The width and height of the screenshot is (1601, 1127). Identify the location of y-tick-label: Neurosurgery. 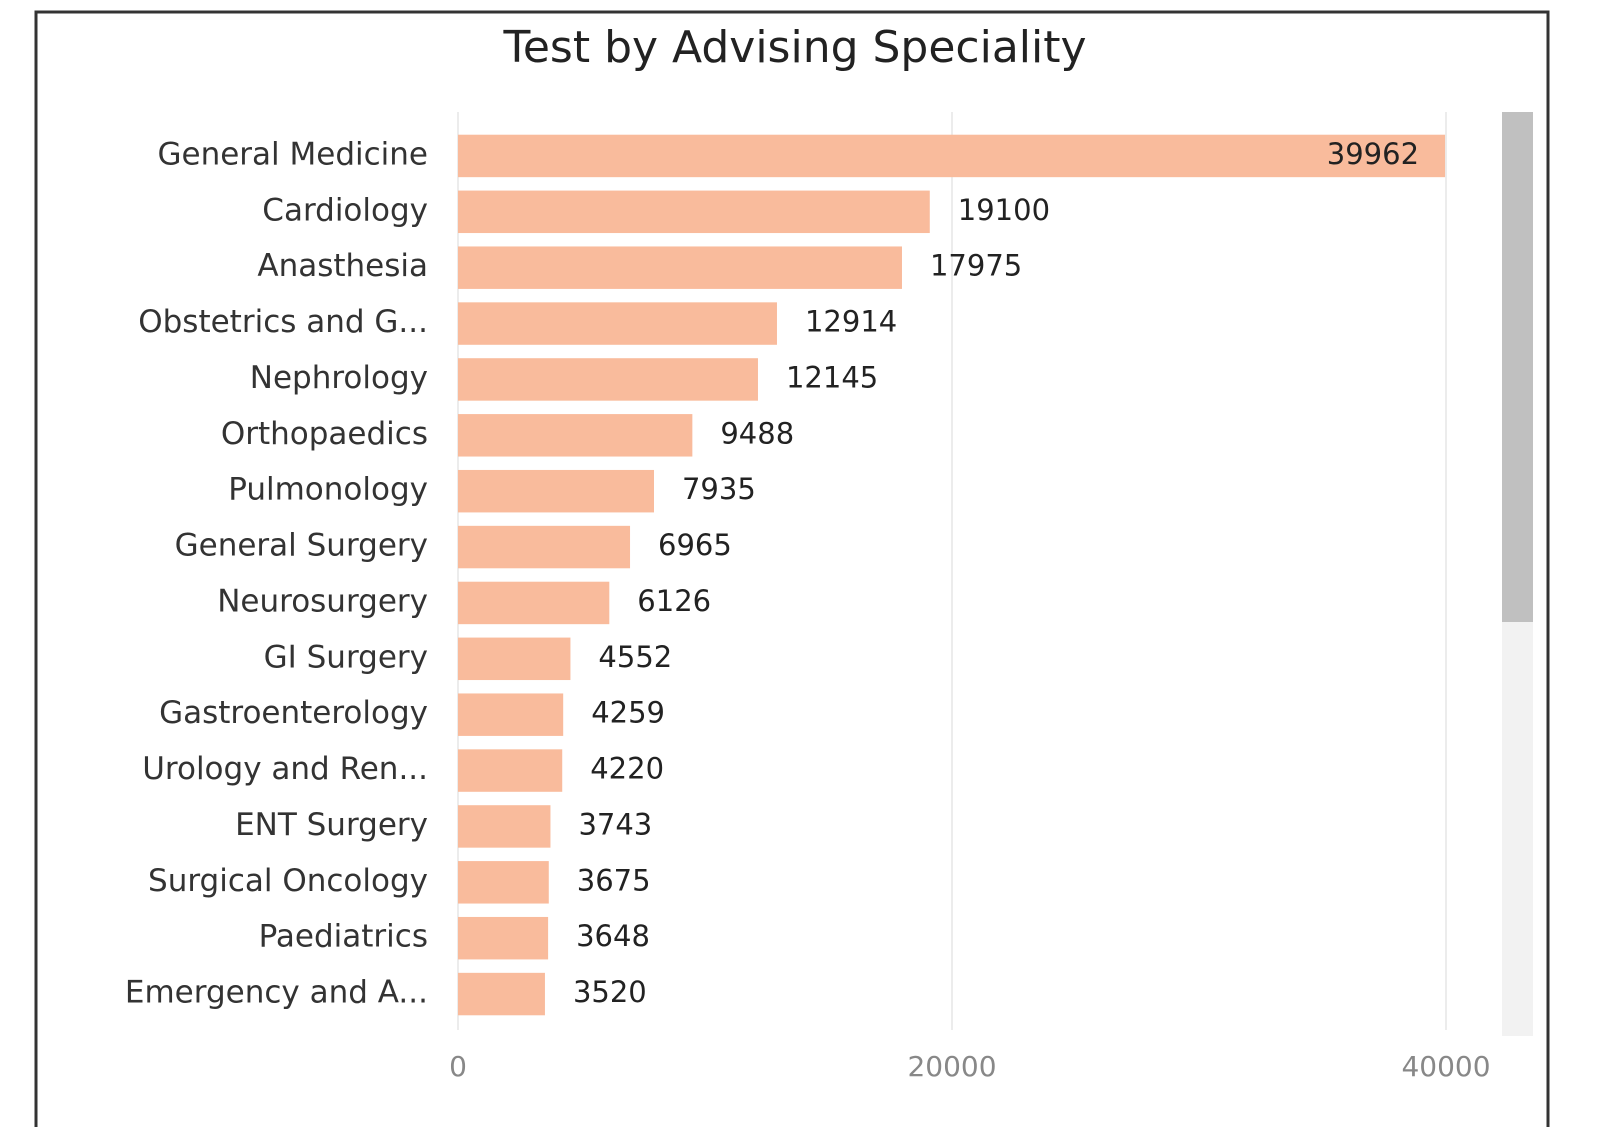
(322, 601).